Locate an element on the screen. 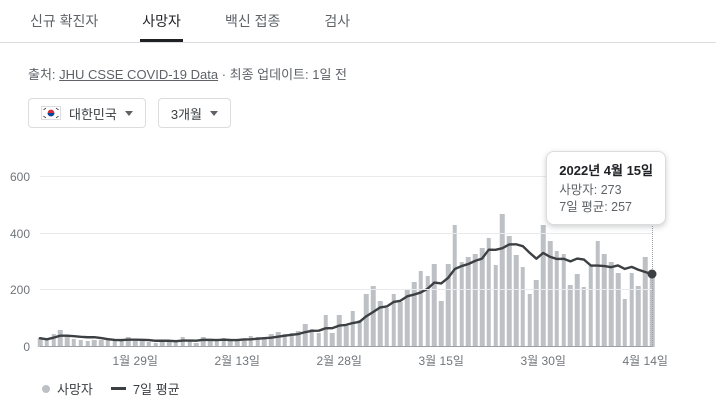 The width and height of the screenshot is (716, 405). source-link: JHU CSSE COVID-19 Data is located at coordinates (139, 74).